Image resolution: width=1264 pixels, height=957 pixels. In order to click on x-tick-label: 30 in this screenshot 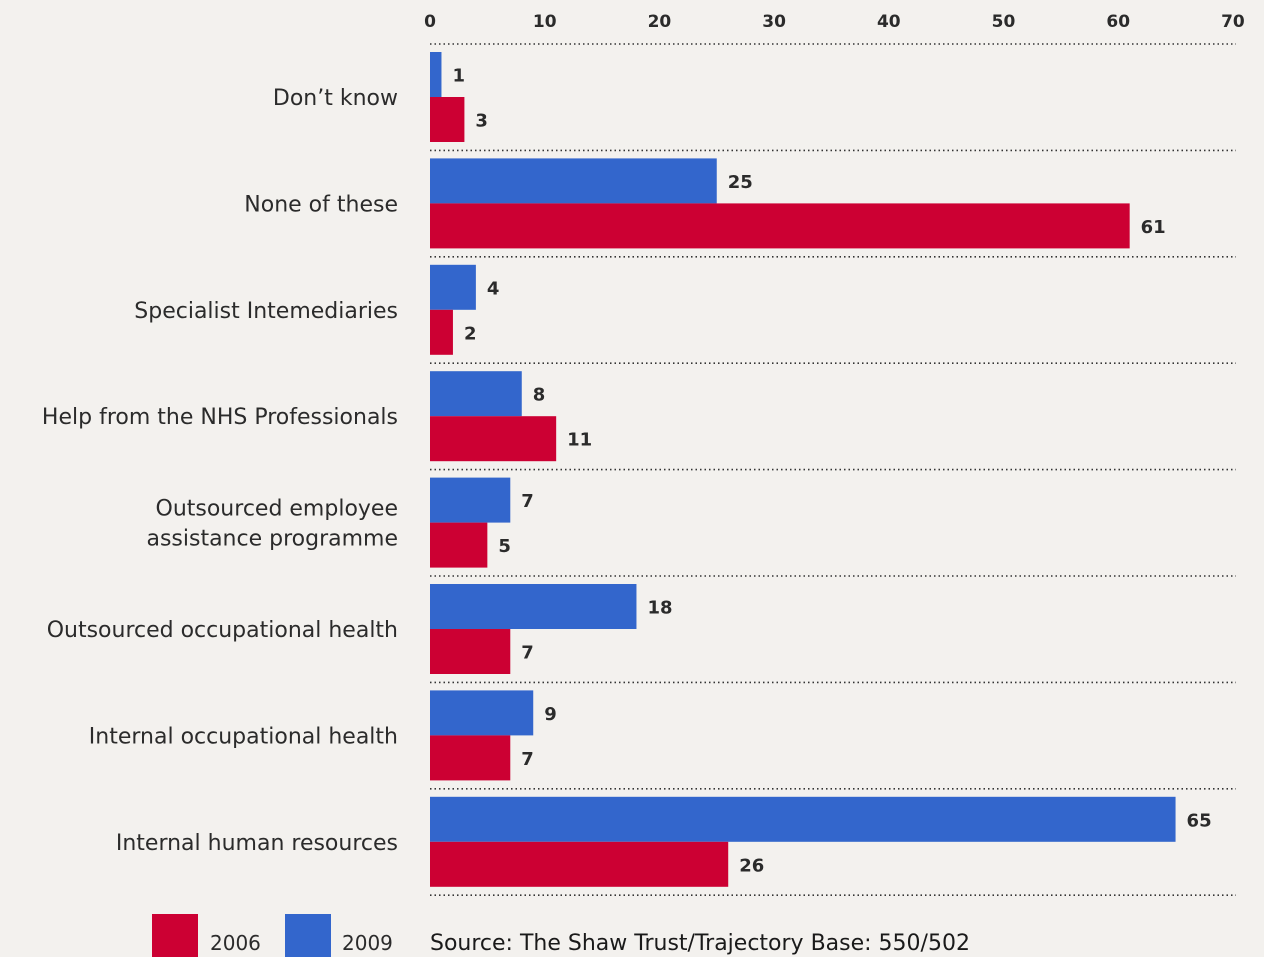, I will do `click(774, 22)`.